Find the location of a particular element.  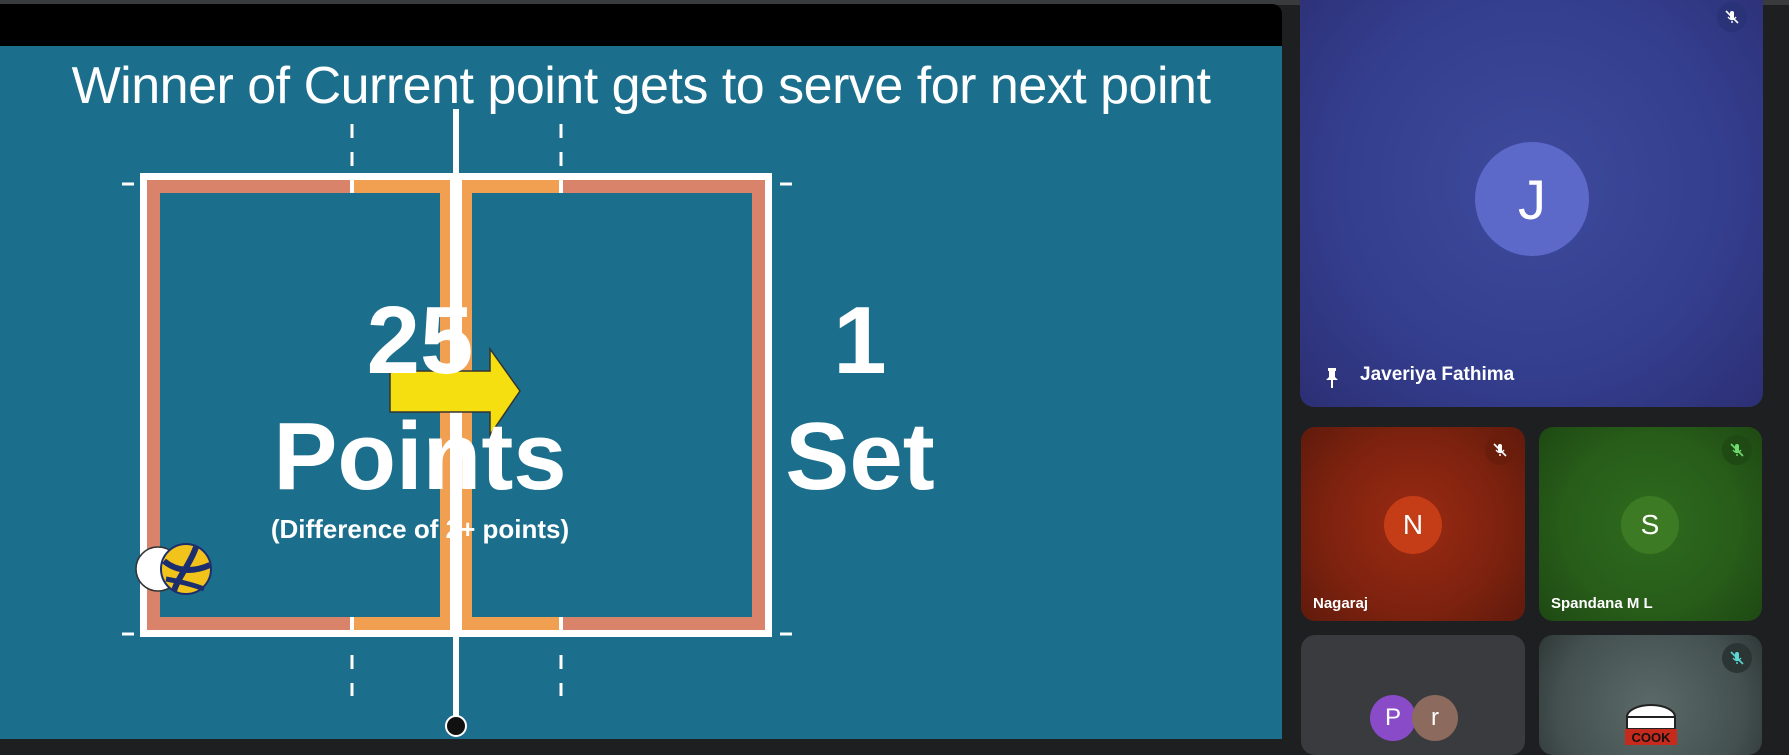

avatar: P is located at coordinates (1393, 718).